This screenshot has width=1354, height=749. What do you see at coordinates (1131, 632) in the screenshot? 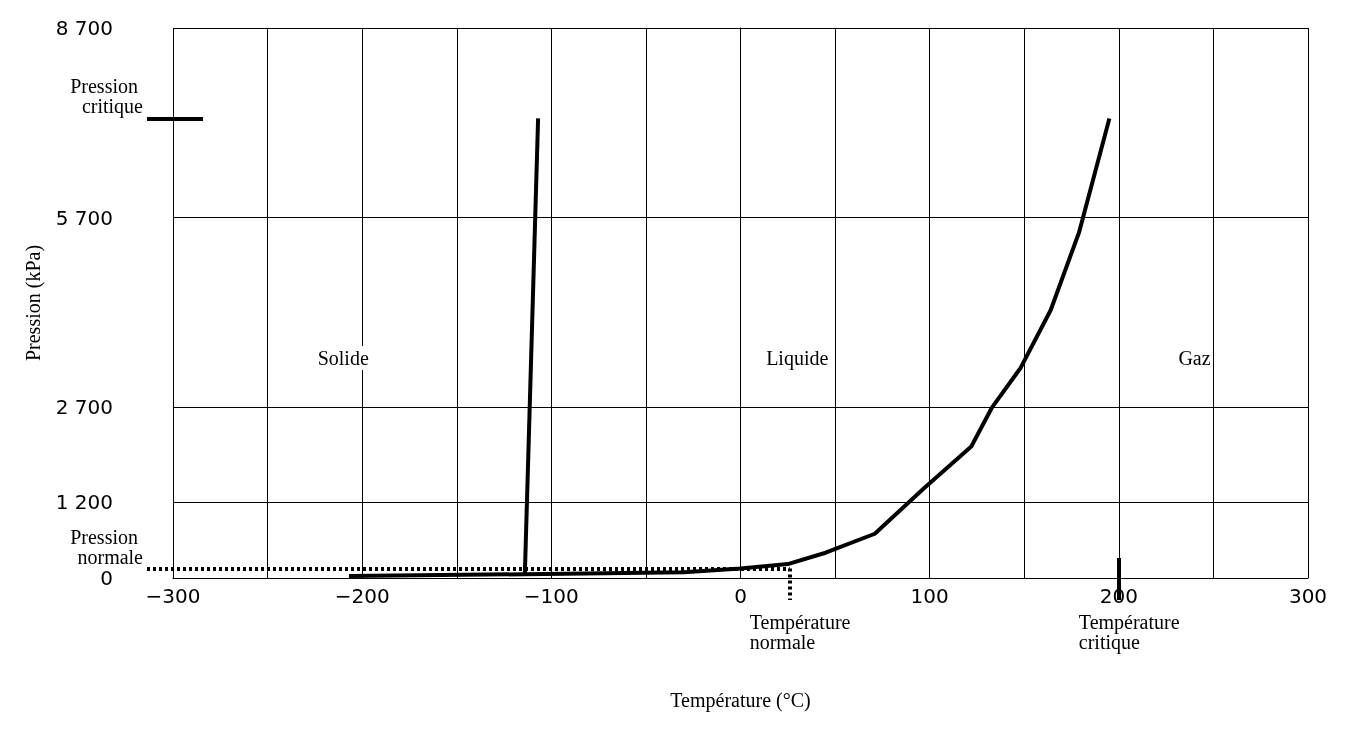
I see `ref-line-label: Température critique` at bounding box center [1131, 632].